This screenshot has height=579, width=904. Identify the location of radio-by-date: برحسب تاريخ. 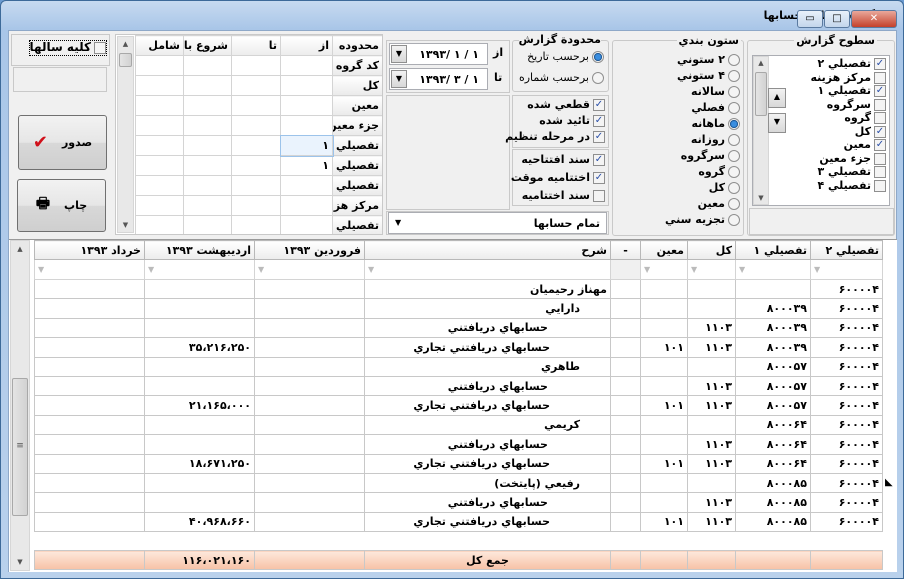
(565, 57).